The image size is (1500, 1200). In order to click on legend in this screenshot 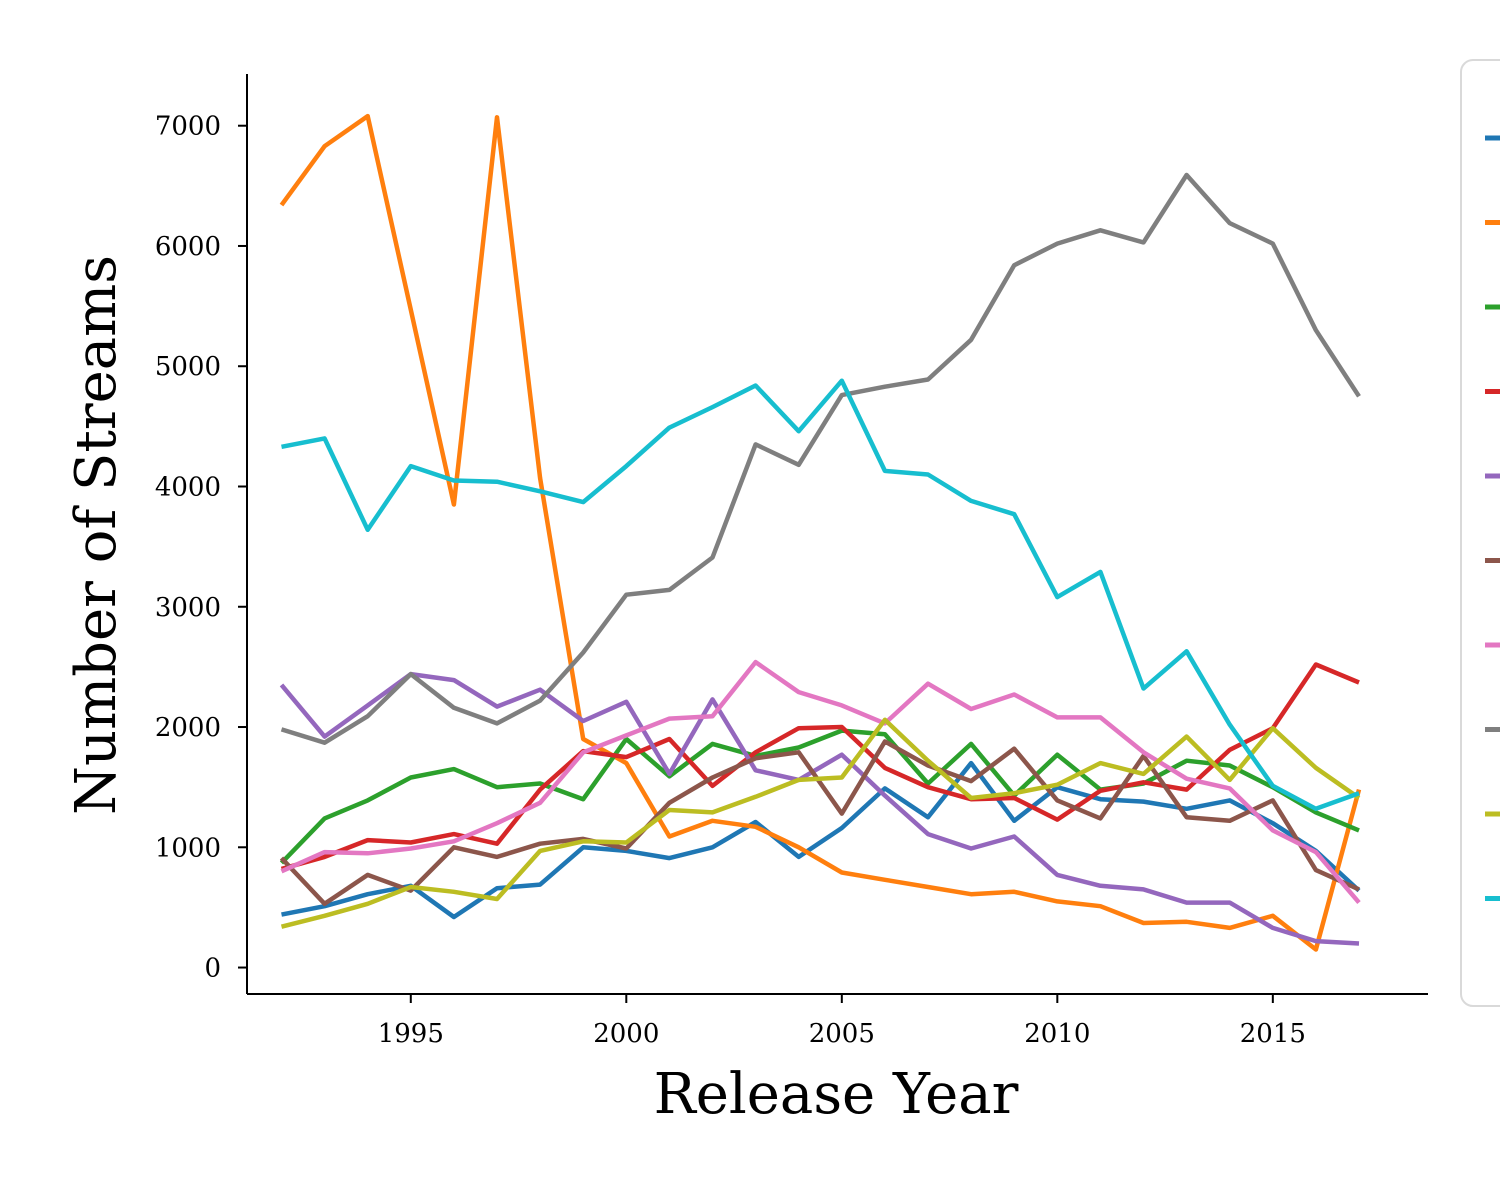, I will do `click(1480, 533)`.